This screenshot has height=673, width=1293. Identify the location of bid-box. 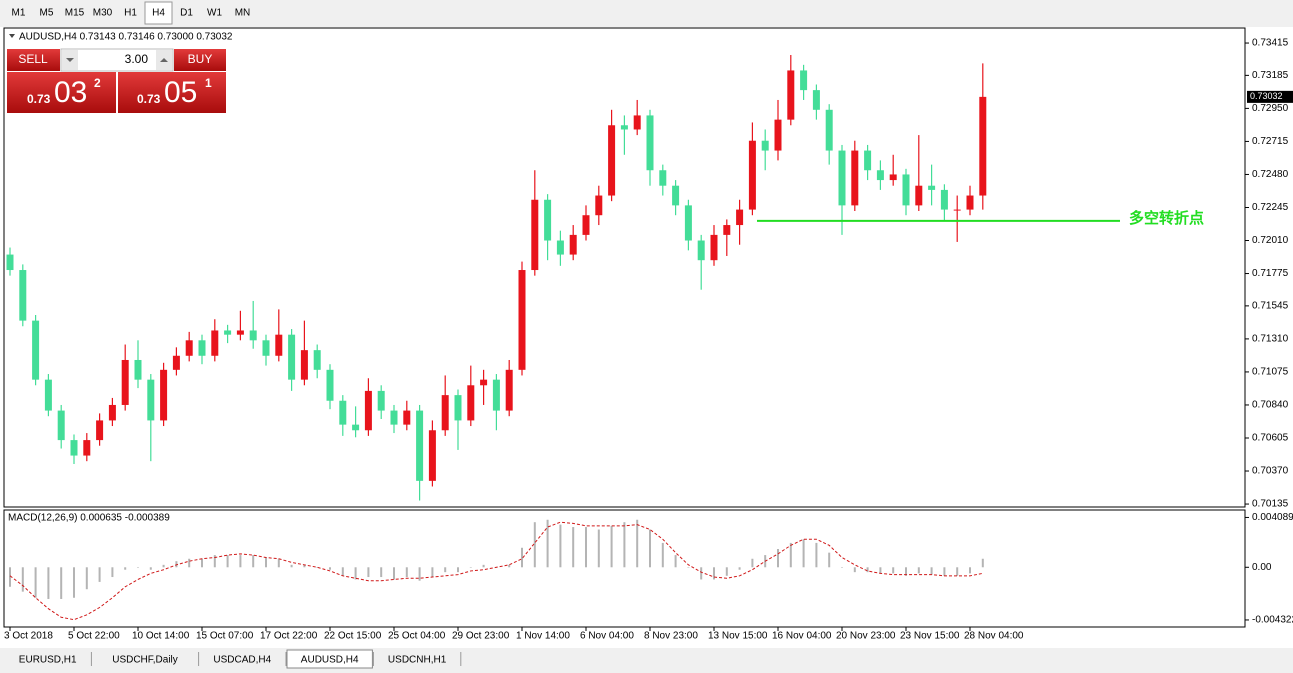
(61, 92).